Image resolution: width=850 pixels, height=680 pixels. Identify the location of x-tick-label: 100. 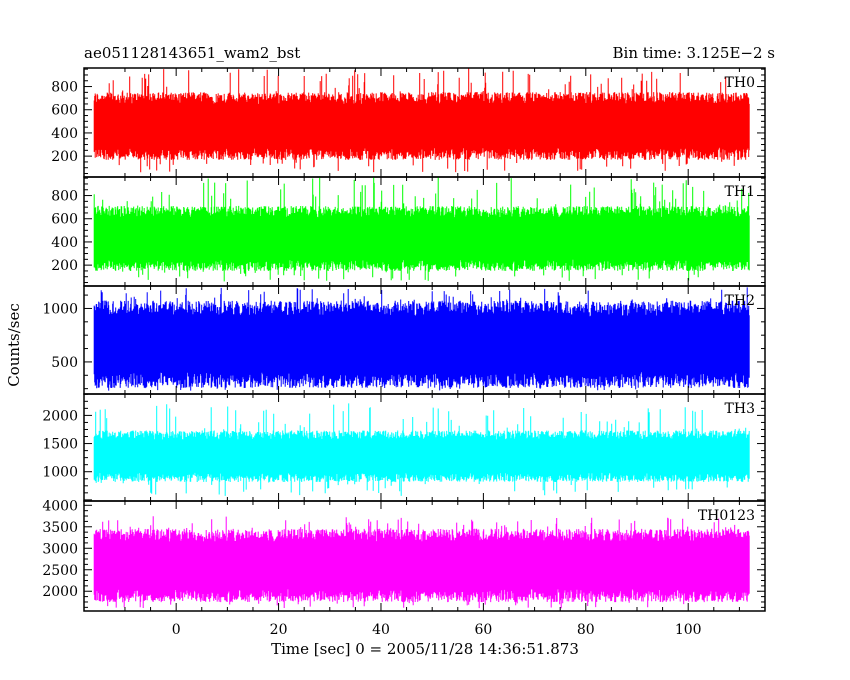
(688, 630).